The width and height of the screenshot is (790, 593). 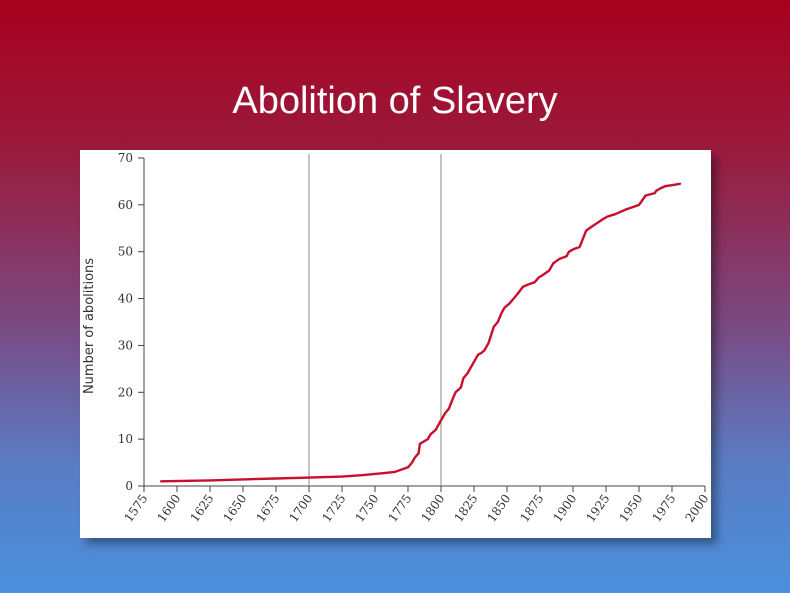 What do you see at coordinates (125, 158) in the screenshot?
I see `y-tick-label: 70` at bounding box center [125, 158].